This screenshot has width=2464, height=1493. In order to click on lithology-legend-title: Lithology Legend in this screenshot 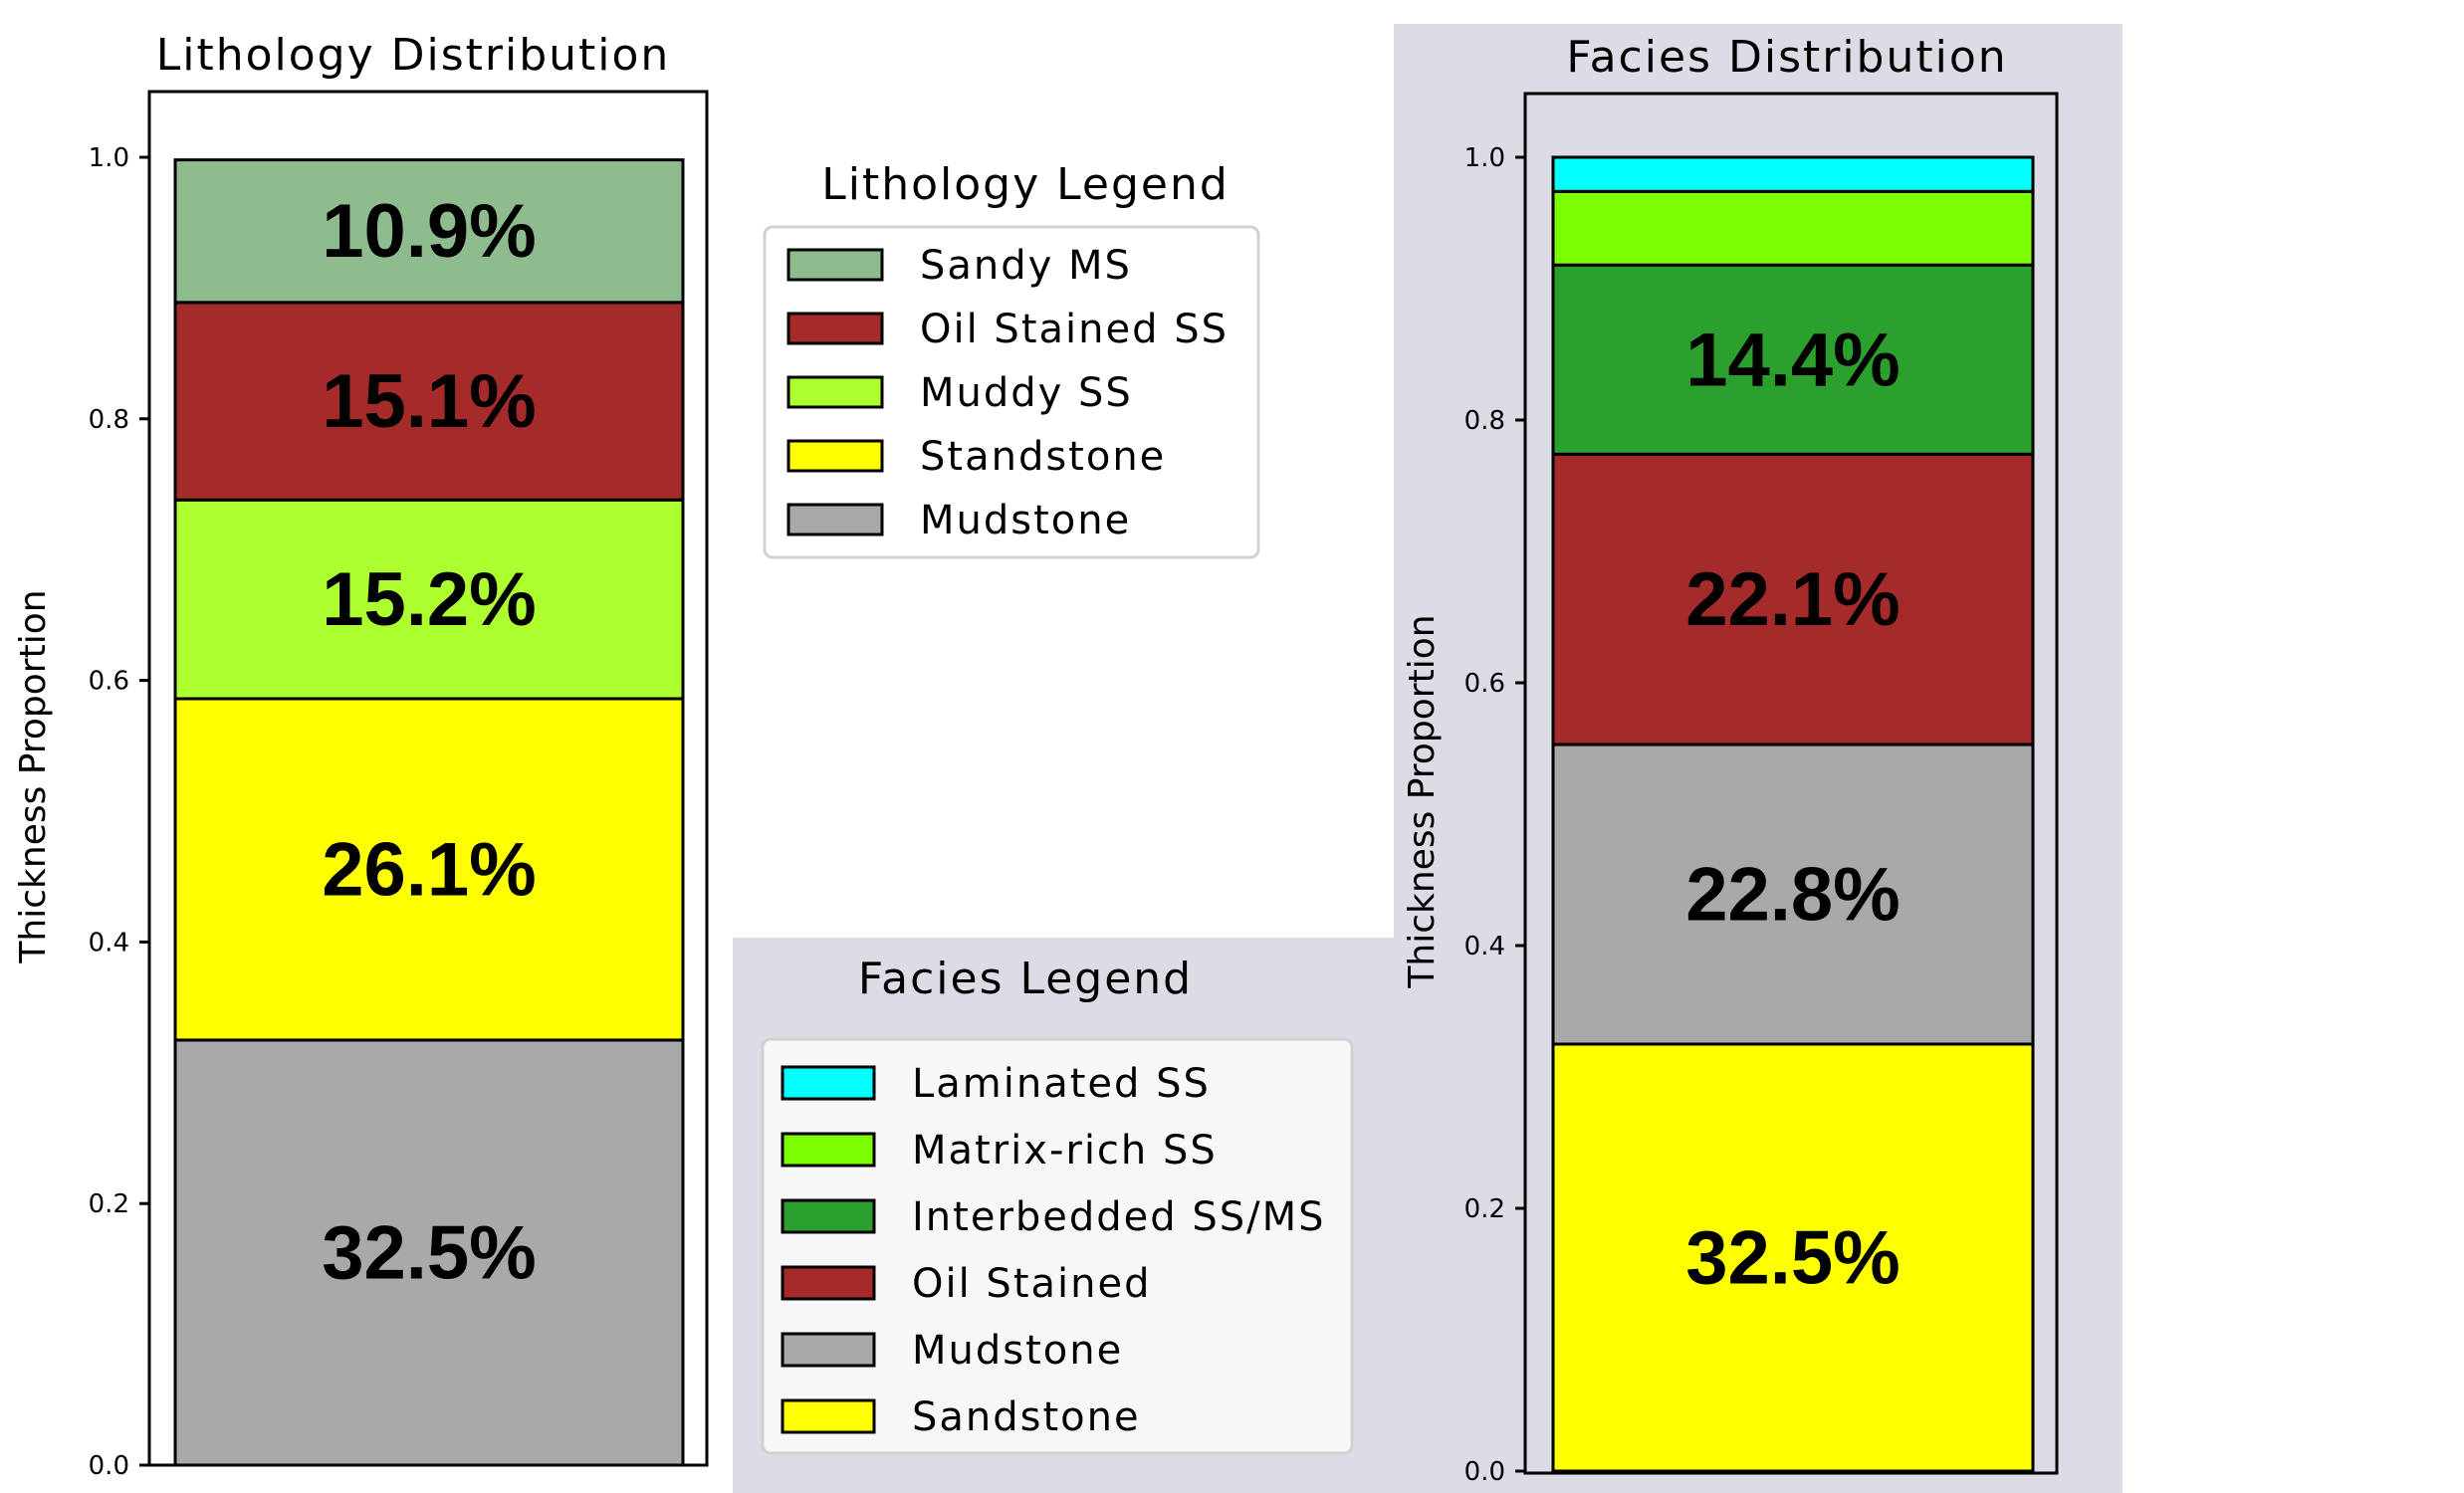, I will do `click(1025, 184)`.